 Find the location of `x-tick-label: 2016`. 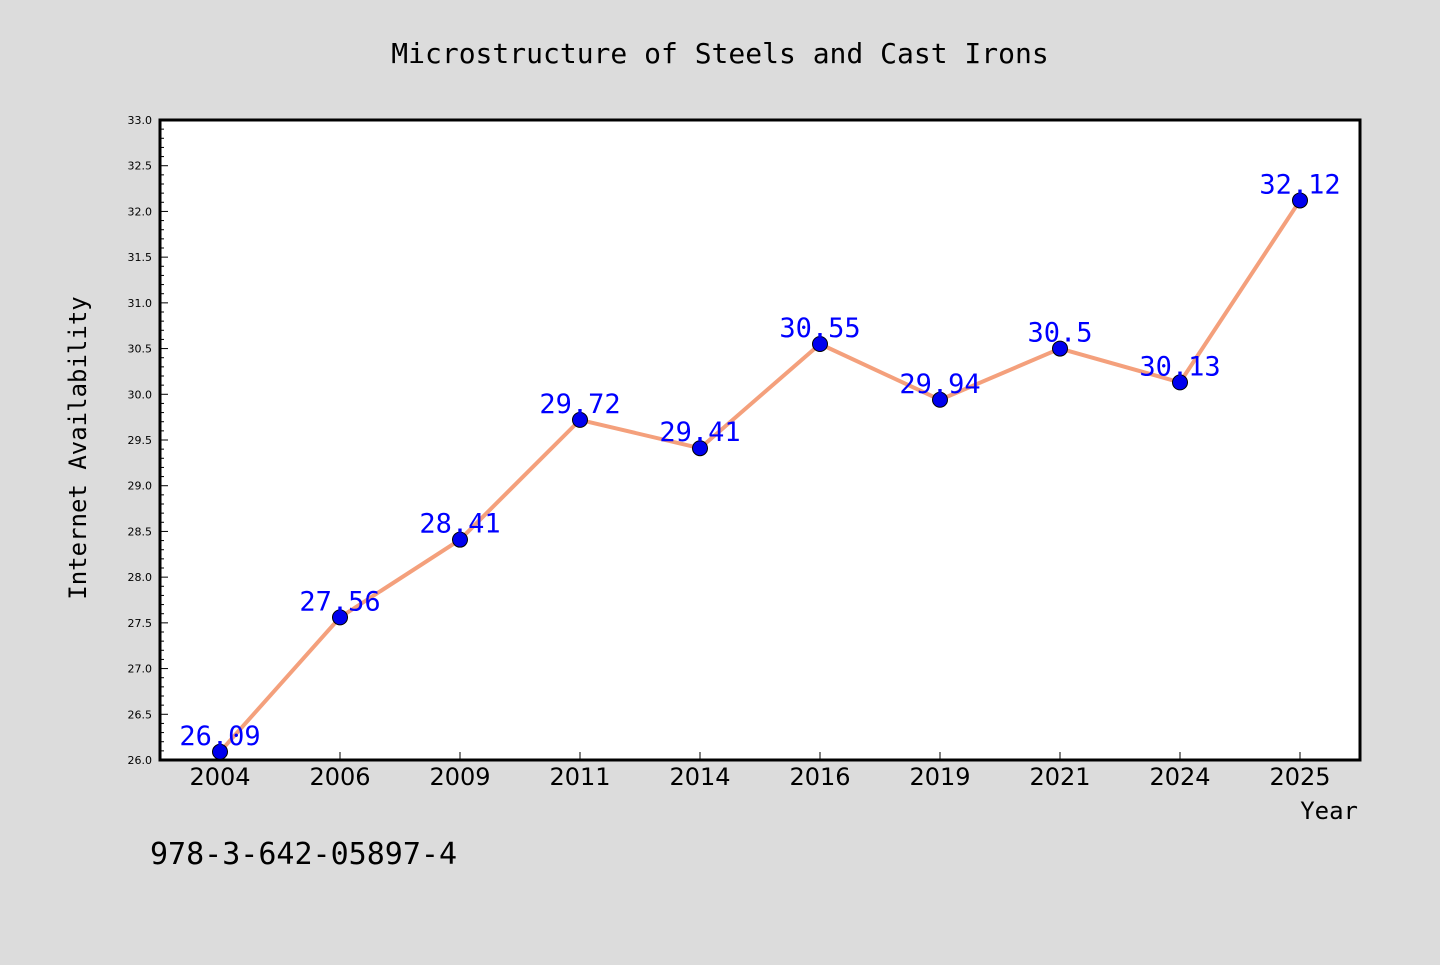

x-tick-label: 2016 is located at coordinates (819, 777).